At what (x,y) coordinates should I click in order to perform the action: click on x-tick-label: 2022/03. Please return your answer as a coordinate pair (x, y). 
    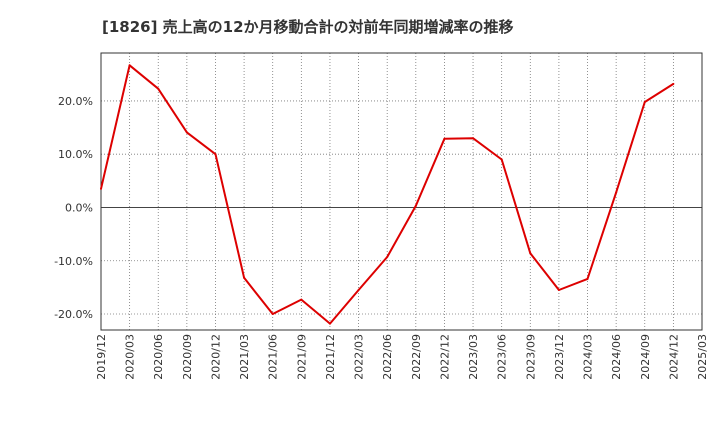
    Looking at the image, I should click on (359, 357).